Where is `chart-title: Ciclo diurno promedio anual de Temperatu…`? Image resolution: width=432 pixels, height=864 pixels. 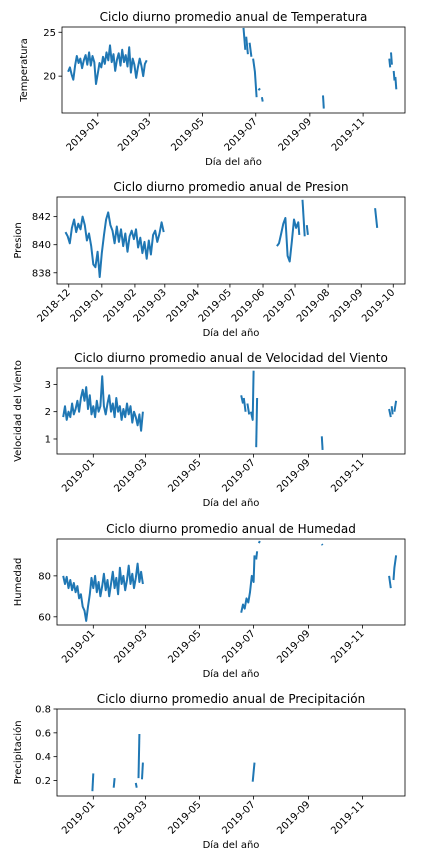 chart-title: Ciclo diurno promedio anual de Temperatu… is located at coordinates (234, 17).